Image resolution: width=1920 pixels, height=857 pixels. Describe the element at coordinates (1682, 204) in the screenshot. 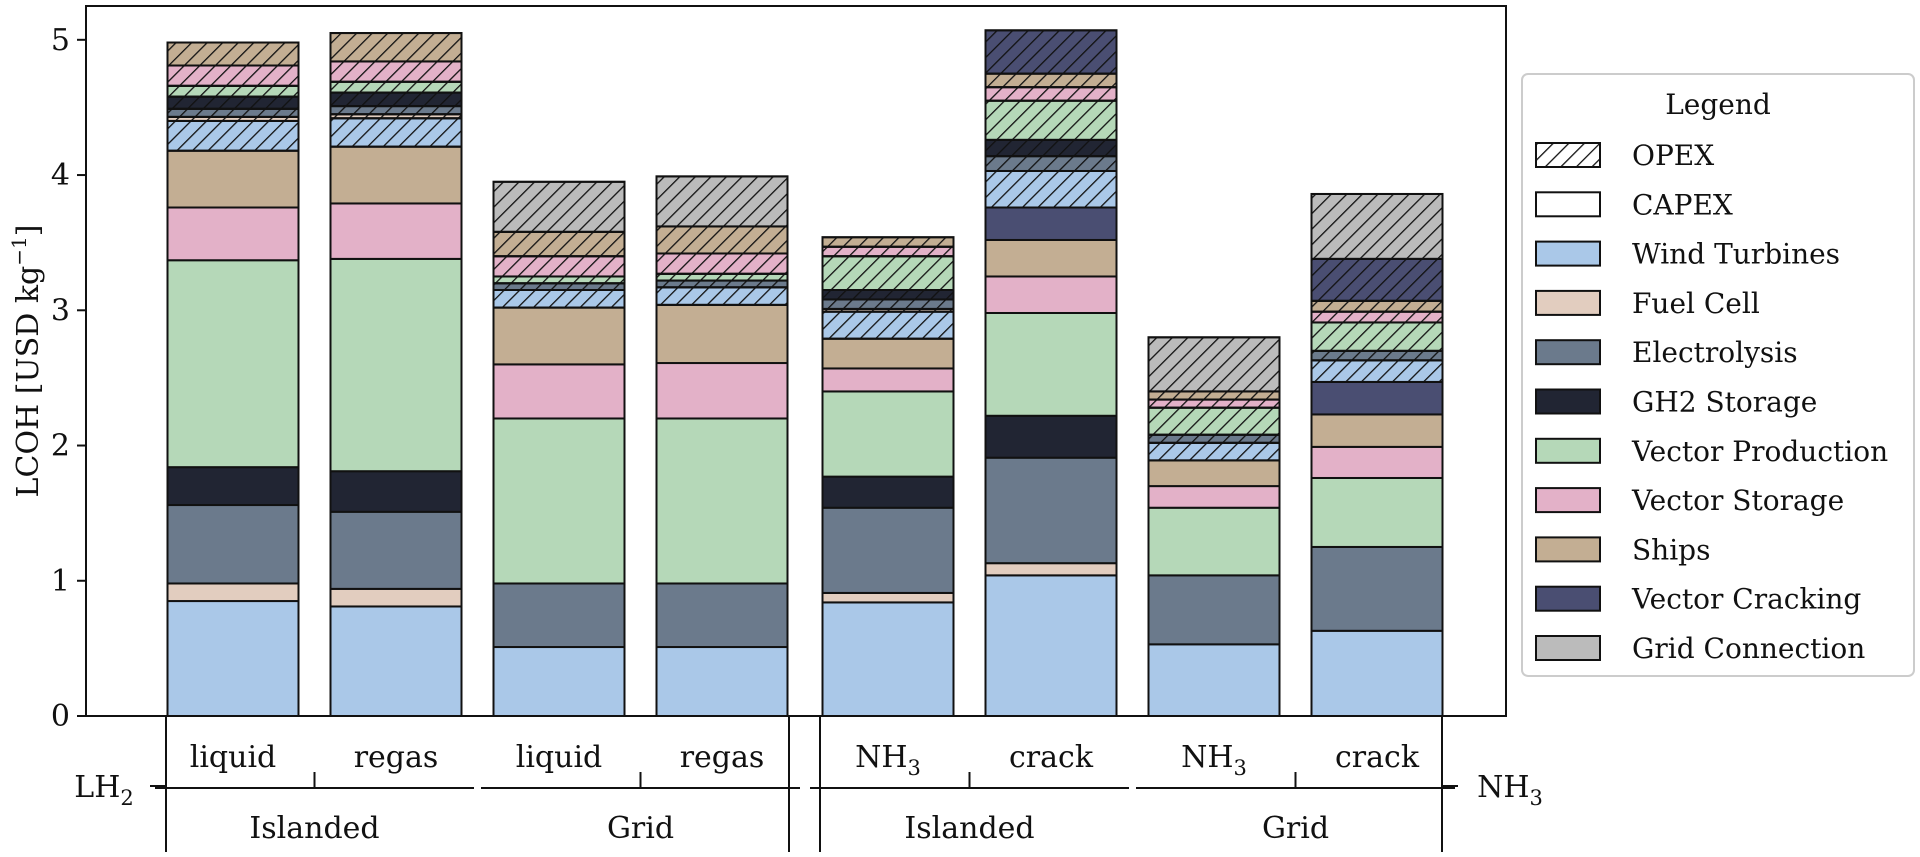

I see `legend-label-capex: CAPEX` at that location.